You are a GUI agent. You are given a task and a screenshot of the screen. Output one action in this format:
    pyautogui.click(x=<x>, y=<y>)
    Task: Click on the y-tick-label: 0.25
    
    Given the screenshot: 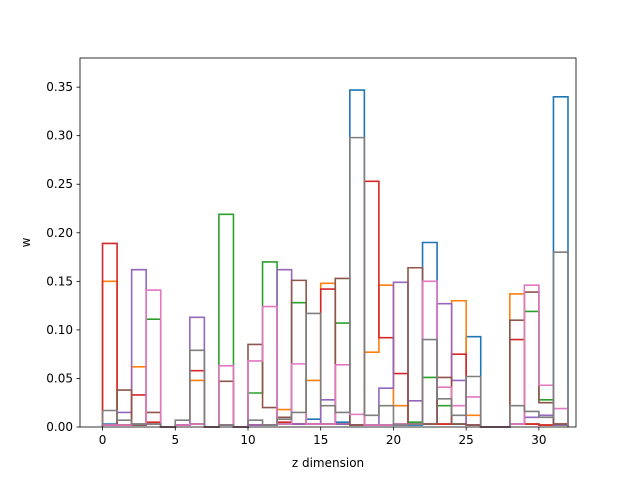 What is the action you would take?
    pyautogui.click(x=59, y=184)
    